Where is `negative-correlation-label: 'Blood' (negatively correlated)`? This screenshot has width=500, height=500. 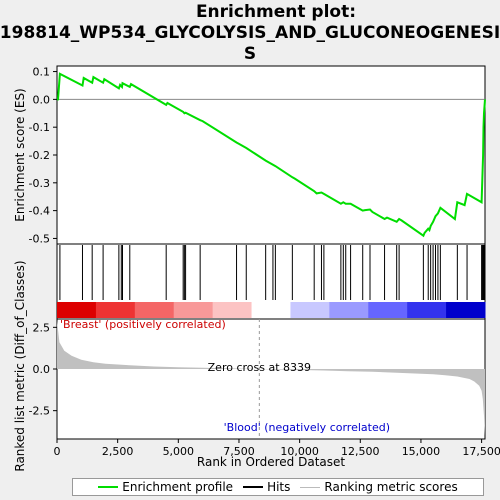 negative-correlation-label: 'Blood' (negatively correlated) is located at coordinates (307, 427).